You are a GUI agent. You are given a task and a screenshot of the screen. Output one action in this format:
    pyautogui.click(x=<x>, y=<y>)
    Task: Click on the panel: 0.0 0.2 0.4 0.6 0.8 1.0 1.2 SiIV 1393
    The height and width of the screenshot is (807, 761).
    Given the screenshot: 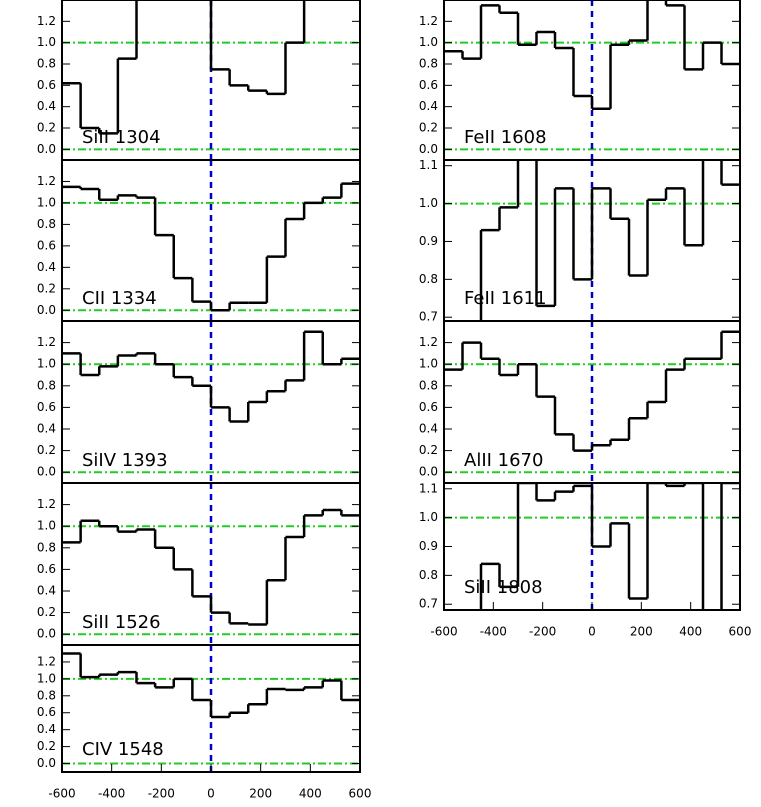 What is the action you would take?
    pyautogui.click(x=199, y=402)
    